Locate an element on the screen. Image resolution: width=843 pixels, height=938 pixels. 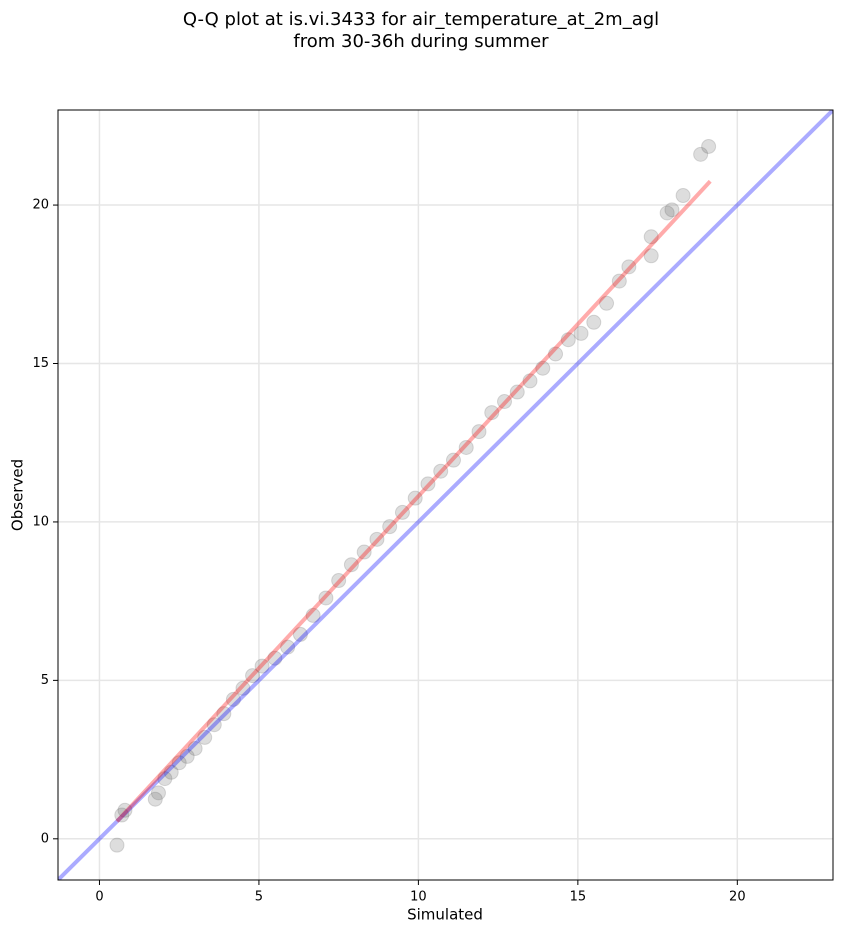
y-tick-label: 15 is located at coordinates (40, 363).